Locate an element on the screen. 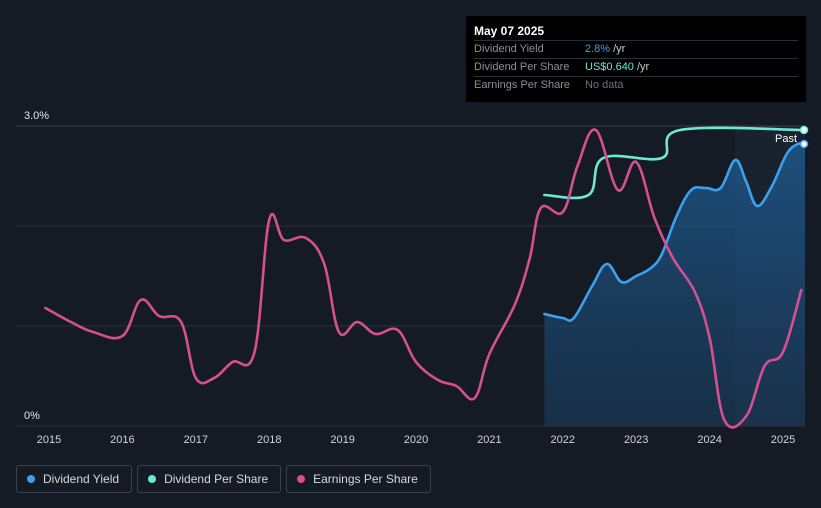  legend-label: Earnings Per Share is located at coordinates (365, 479).